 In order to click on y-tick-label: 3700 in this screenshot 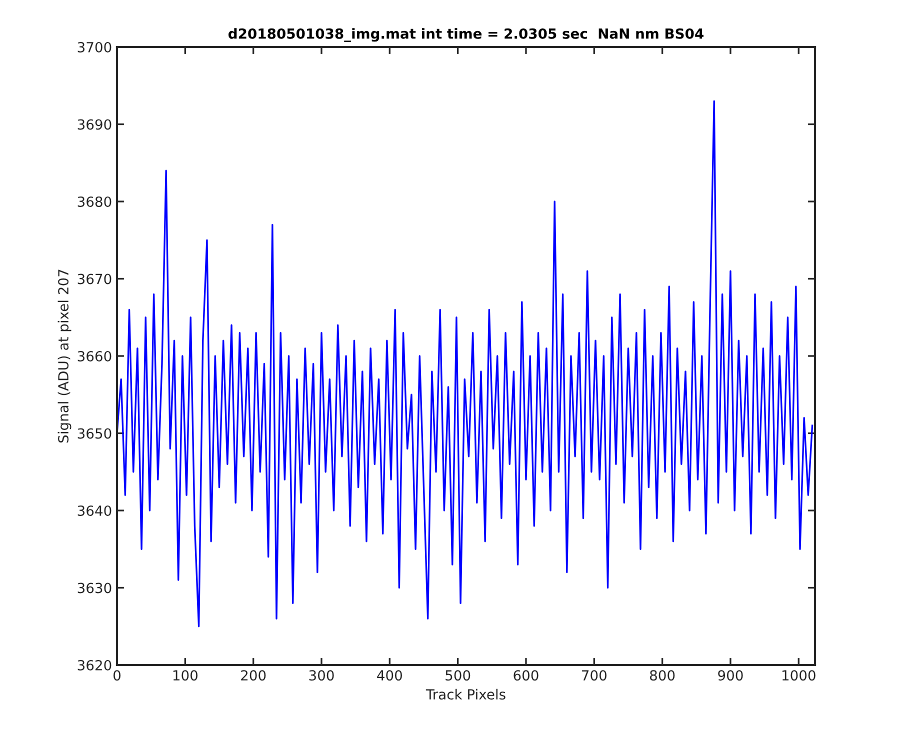, I will do `click(95, 47)`.